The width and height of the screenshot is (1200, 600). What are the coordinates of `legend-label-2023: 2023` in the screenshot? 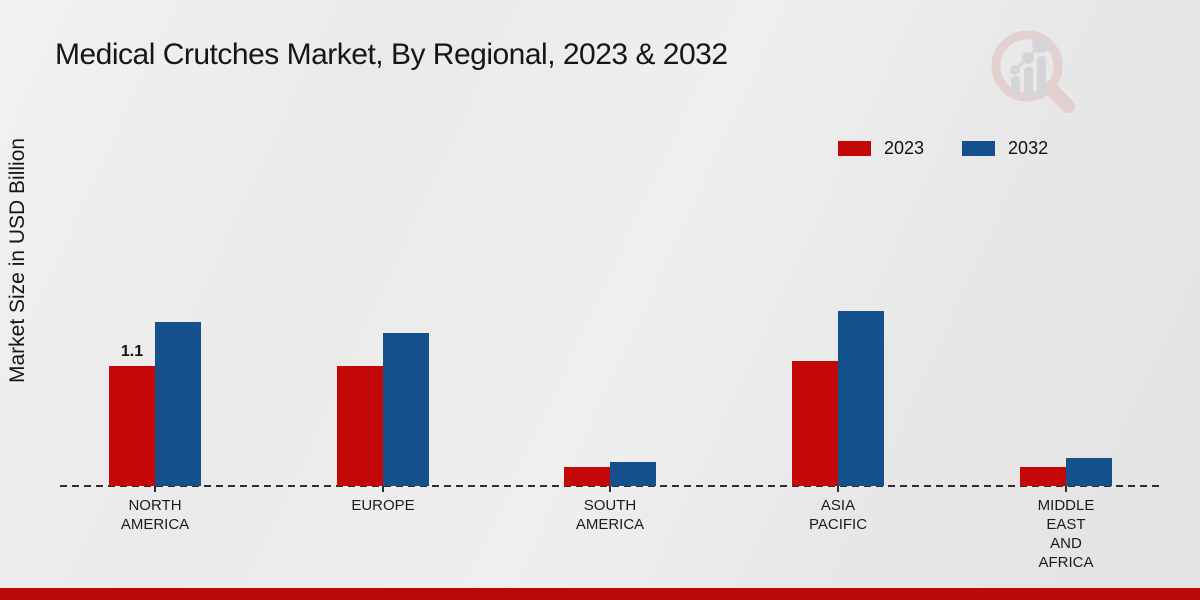 It's located at (904, 148).